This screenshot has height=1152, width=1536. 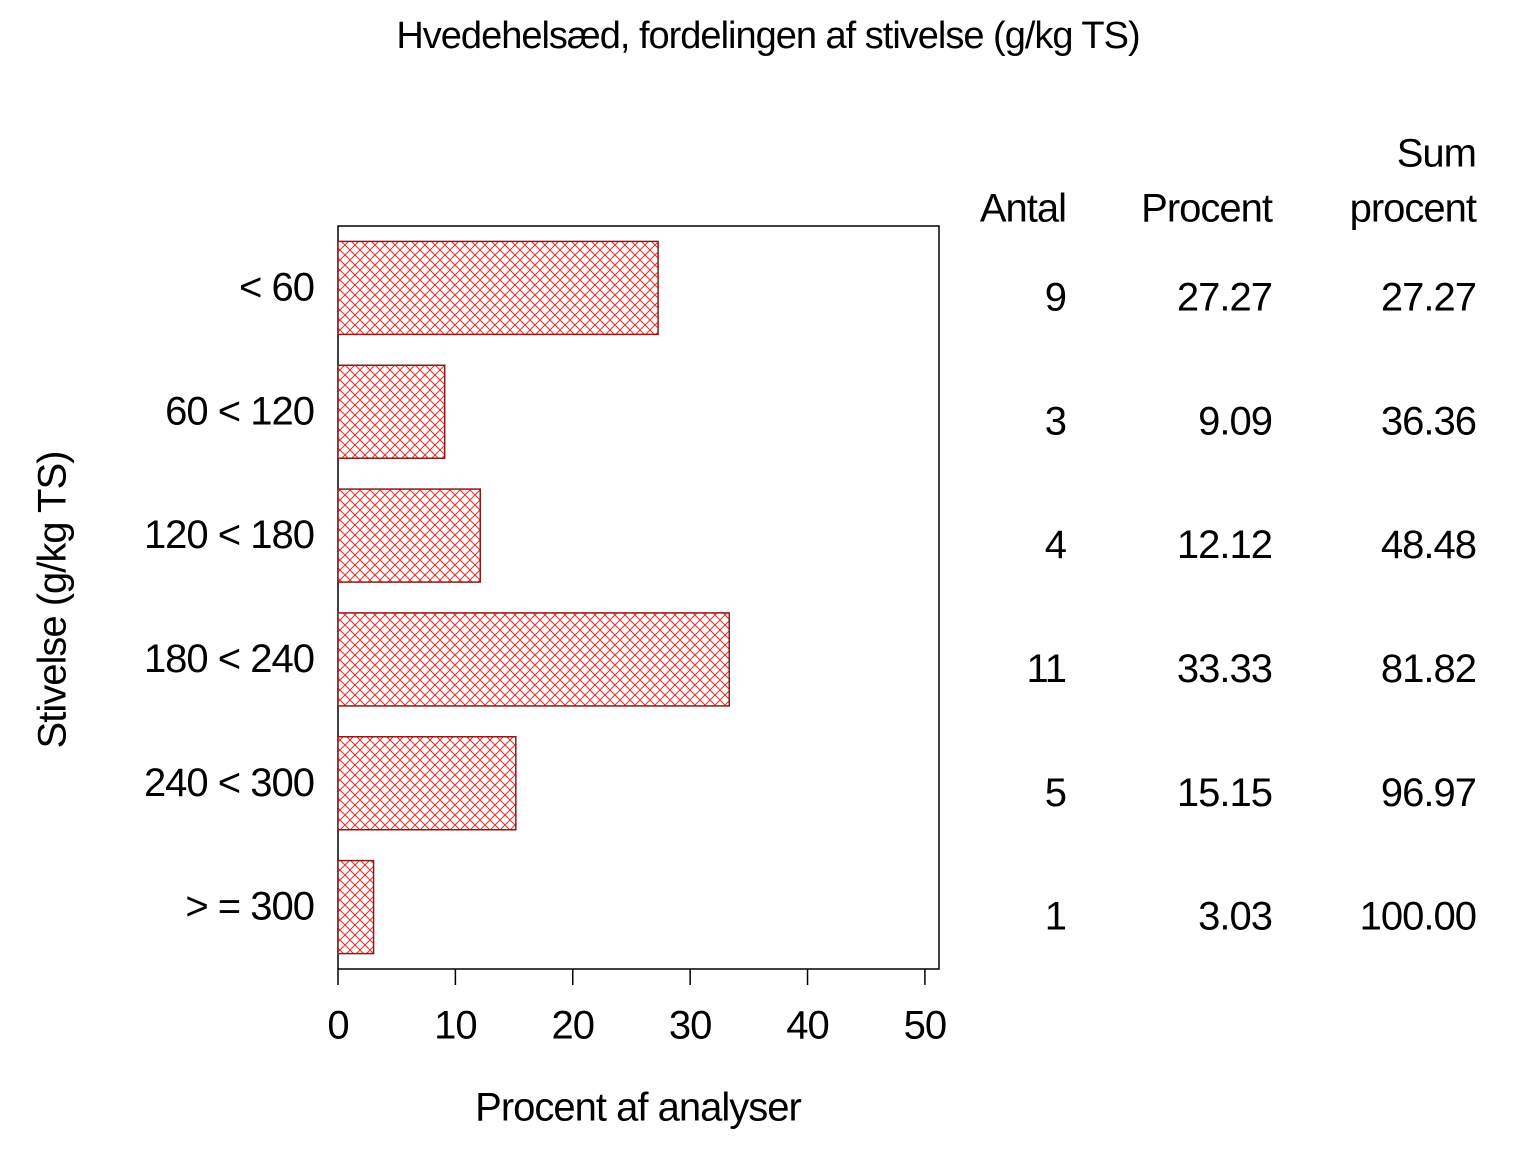 What do you see at coordinates (1235, 917) in the screenshot?
I see `table-cell: 3.03` at bounding box center [1235, 917].